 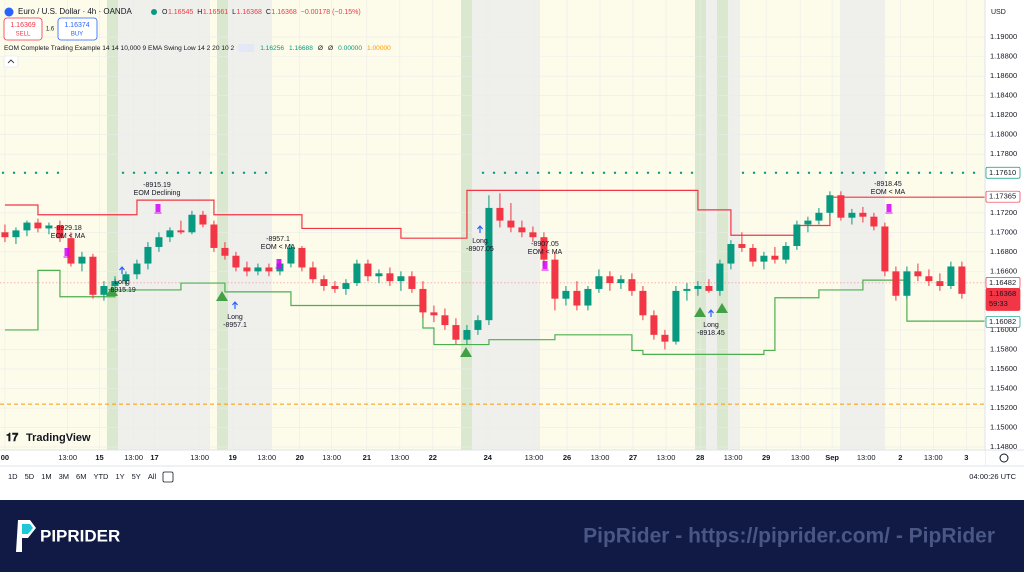 What do you see at coordinates (512, 536) in the screenshot?
I see `banner` at bounding box center [512, 536].